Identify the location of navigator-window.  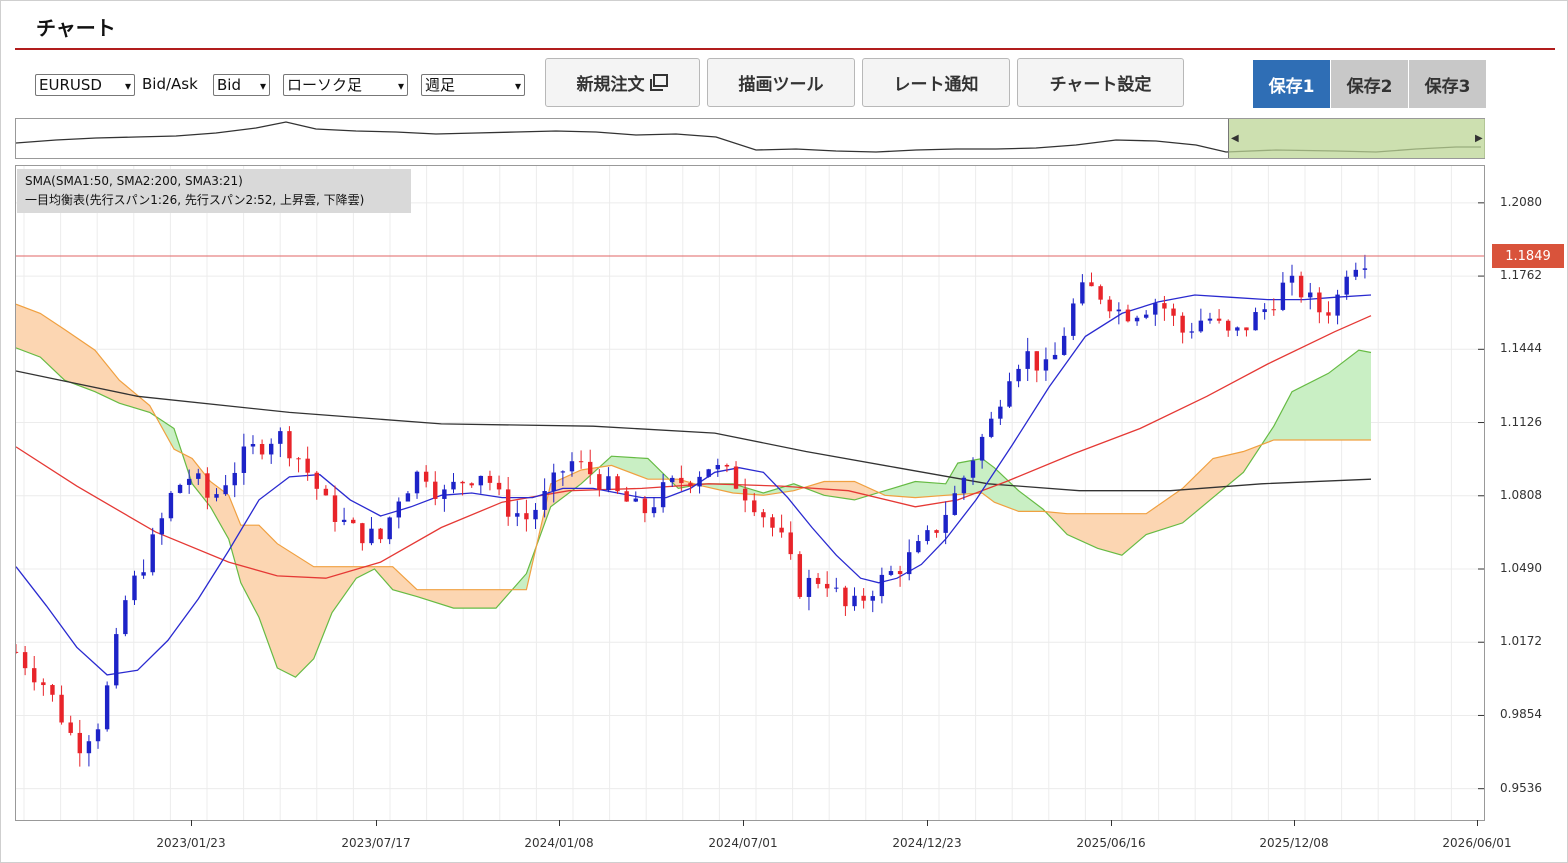
(1356, 138).